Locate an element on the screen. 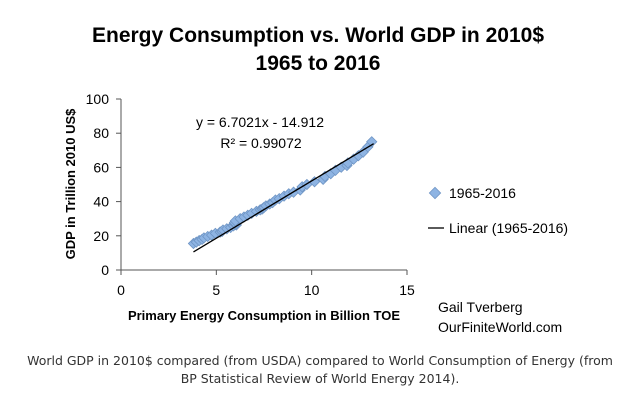 This screenshot has height=402, width=640. data-points is located at coordinates (282, 193).